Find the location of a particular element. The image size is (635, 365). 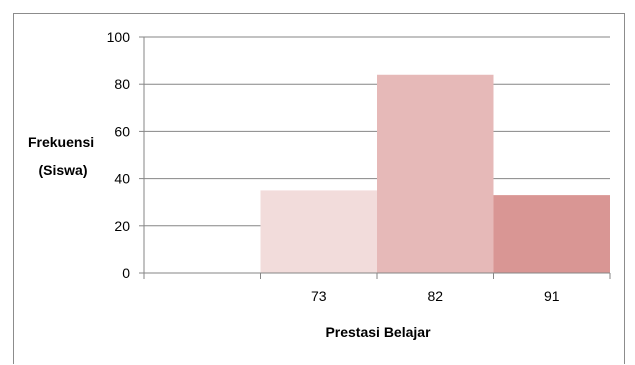

y-tick-label: 20 is located at coordinates (122, 226).